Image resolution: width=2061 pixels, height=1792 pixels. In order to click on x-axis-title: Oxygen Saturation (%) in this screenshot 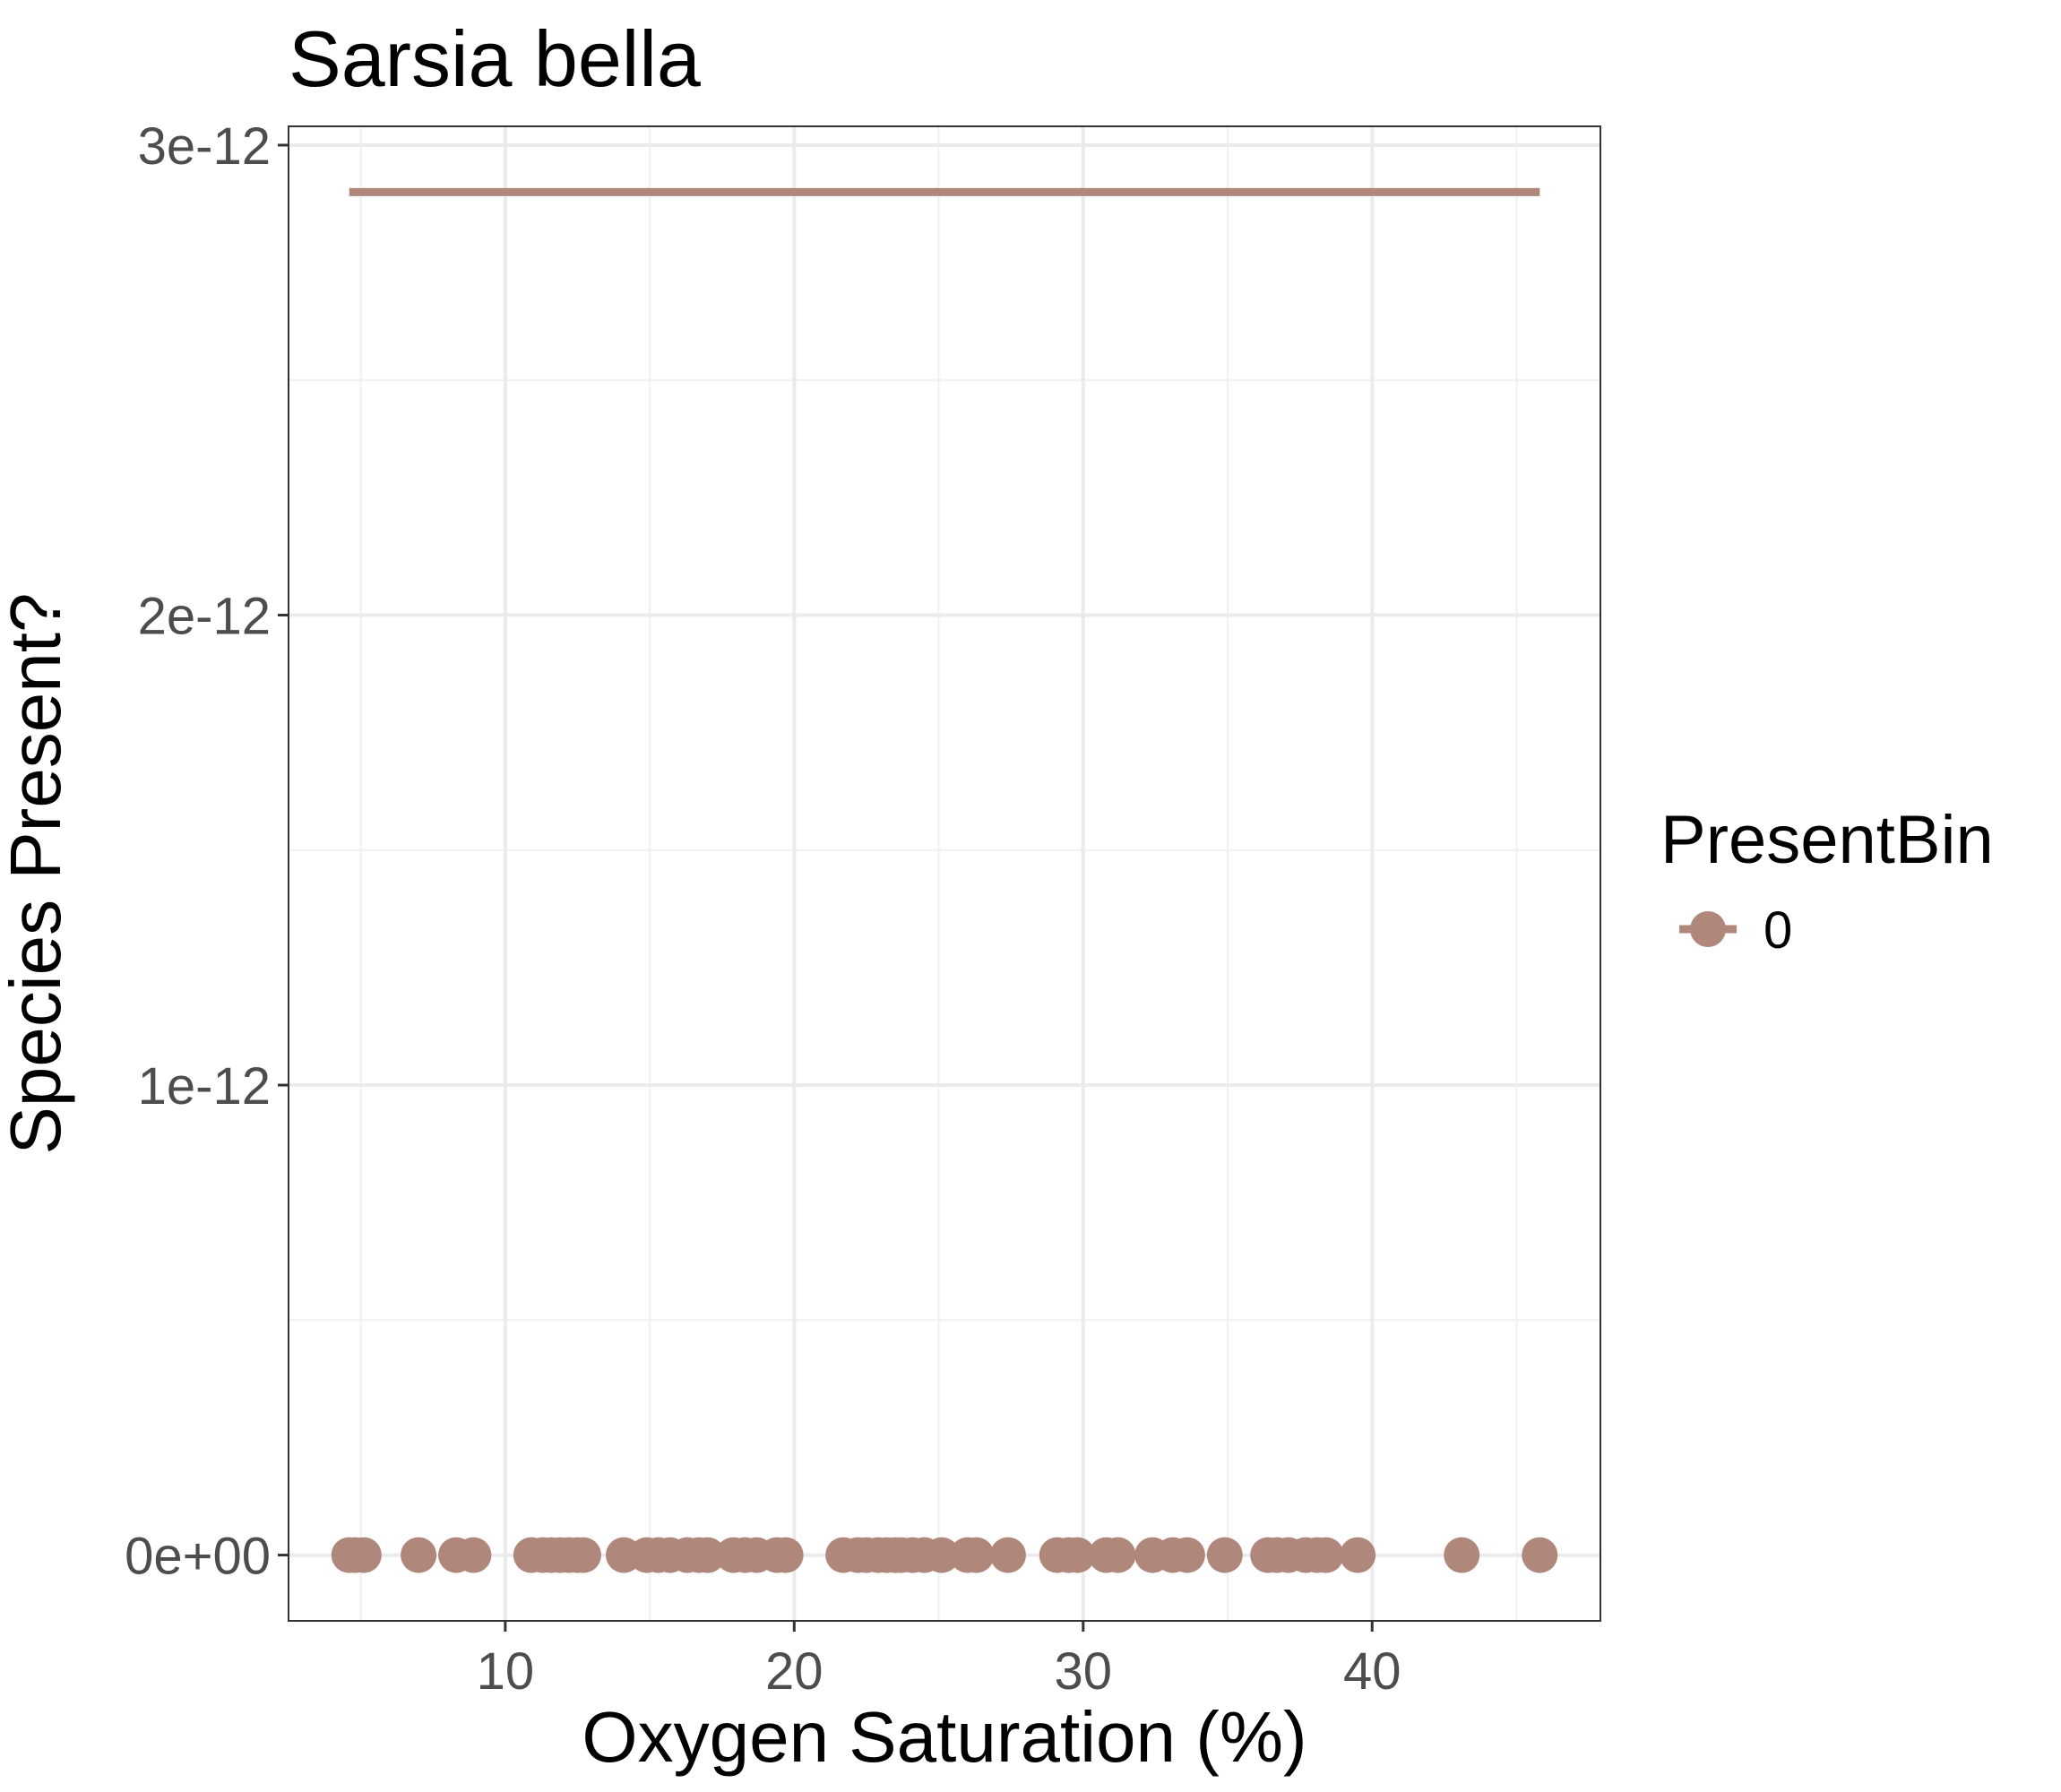, I will do `click(944, 1737)`.